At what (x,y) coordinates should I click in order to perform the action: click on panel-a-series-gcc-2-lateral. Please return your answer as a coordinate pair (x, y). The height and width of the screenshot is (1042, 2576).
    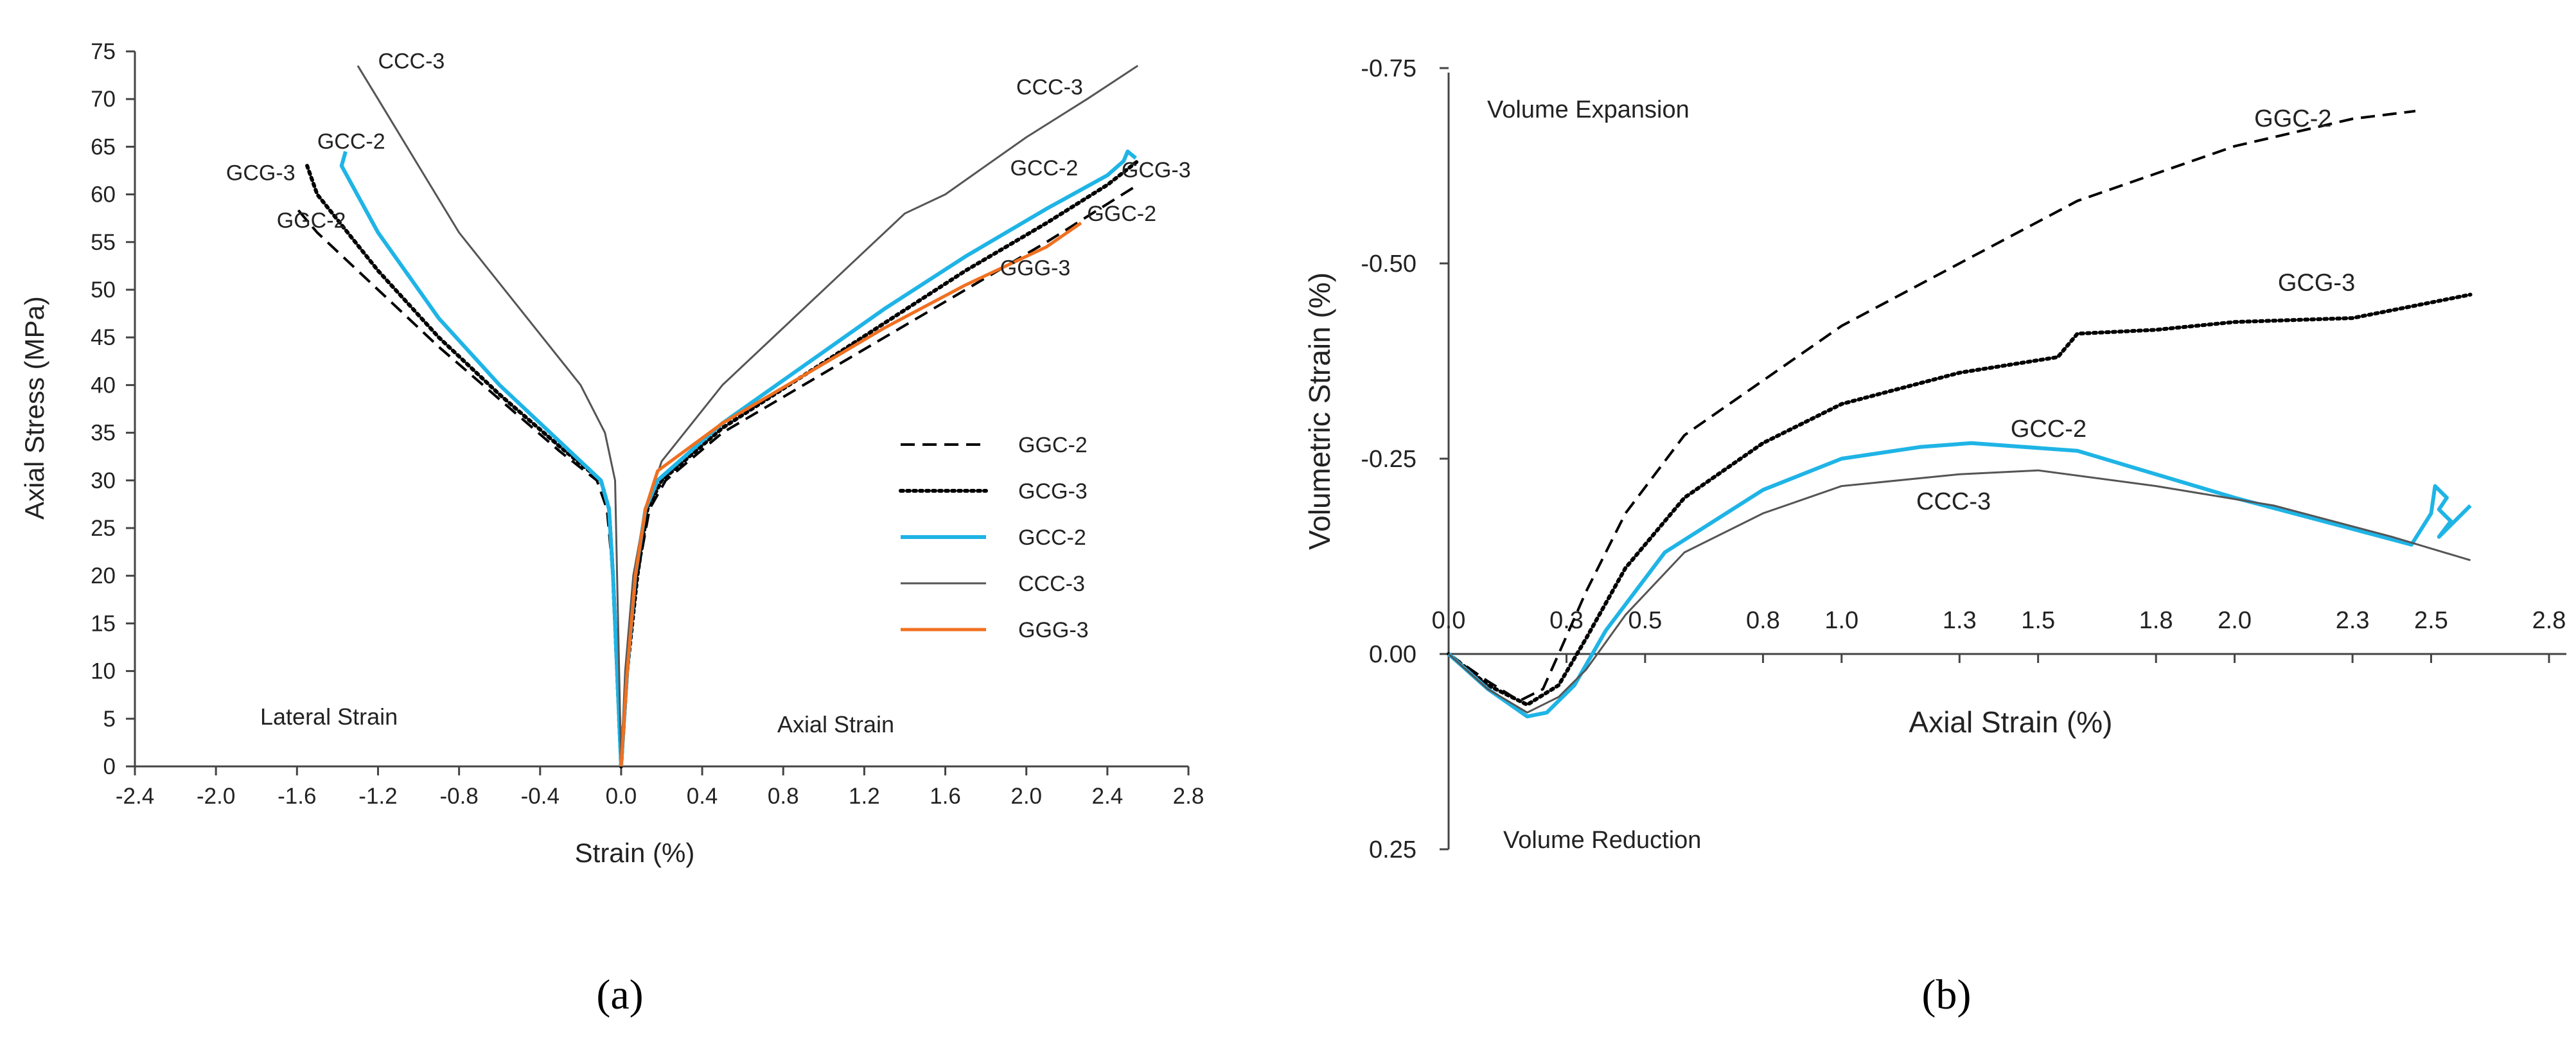
    Looking at the image, I should click on (481, 458).